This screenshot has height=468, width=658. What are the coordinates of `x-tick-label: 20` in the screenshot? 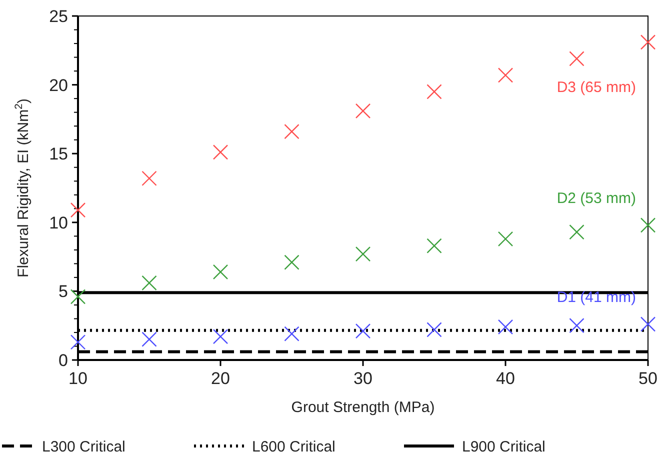 It's located at (220, 378).